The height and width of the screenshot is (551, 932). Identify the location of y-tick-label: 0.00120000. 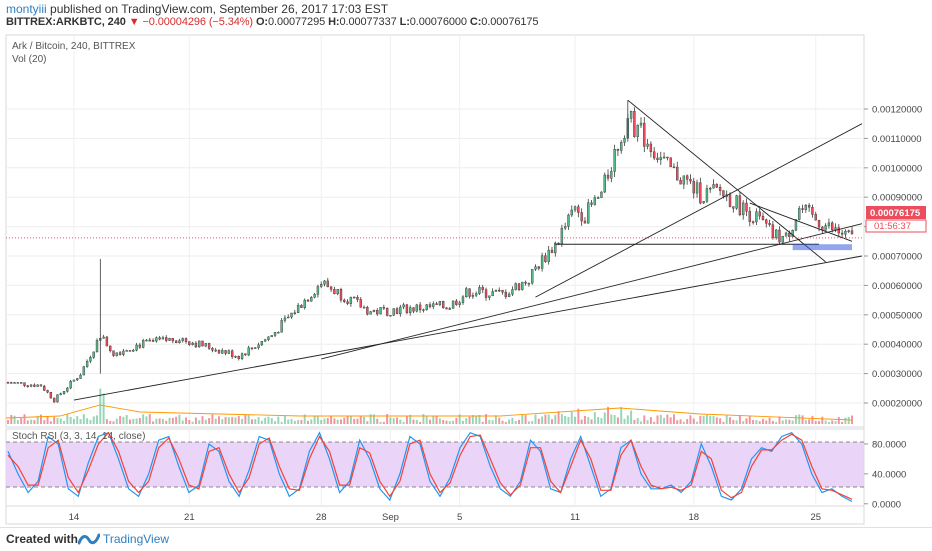
(897, 110).